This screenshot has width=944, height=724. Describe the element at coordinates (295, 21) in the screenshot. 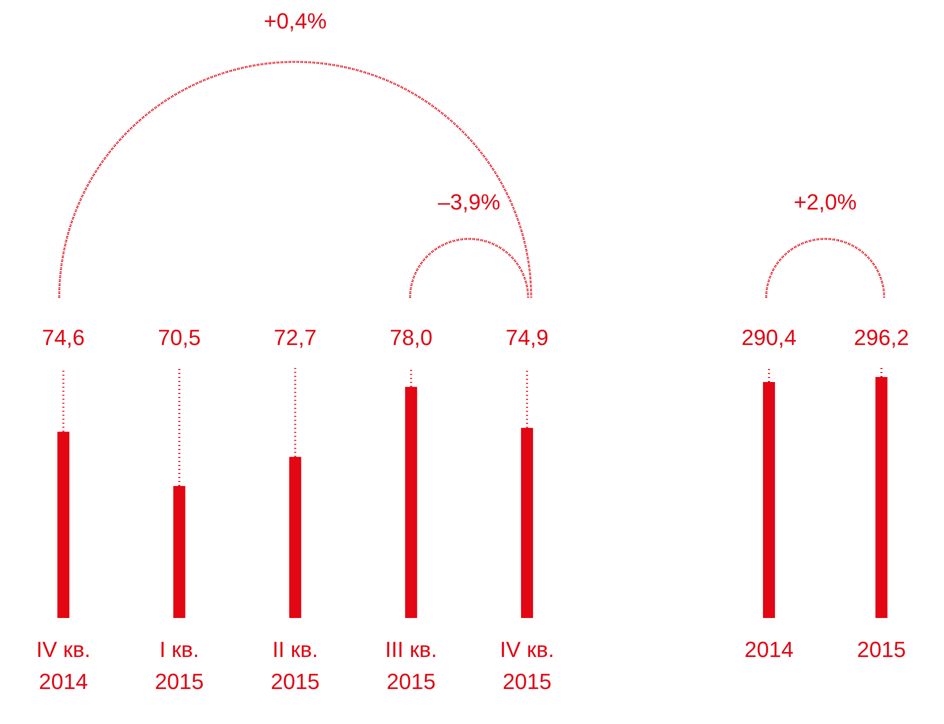

I see `annotation: +0,4%` at that location.